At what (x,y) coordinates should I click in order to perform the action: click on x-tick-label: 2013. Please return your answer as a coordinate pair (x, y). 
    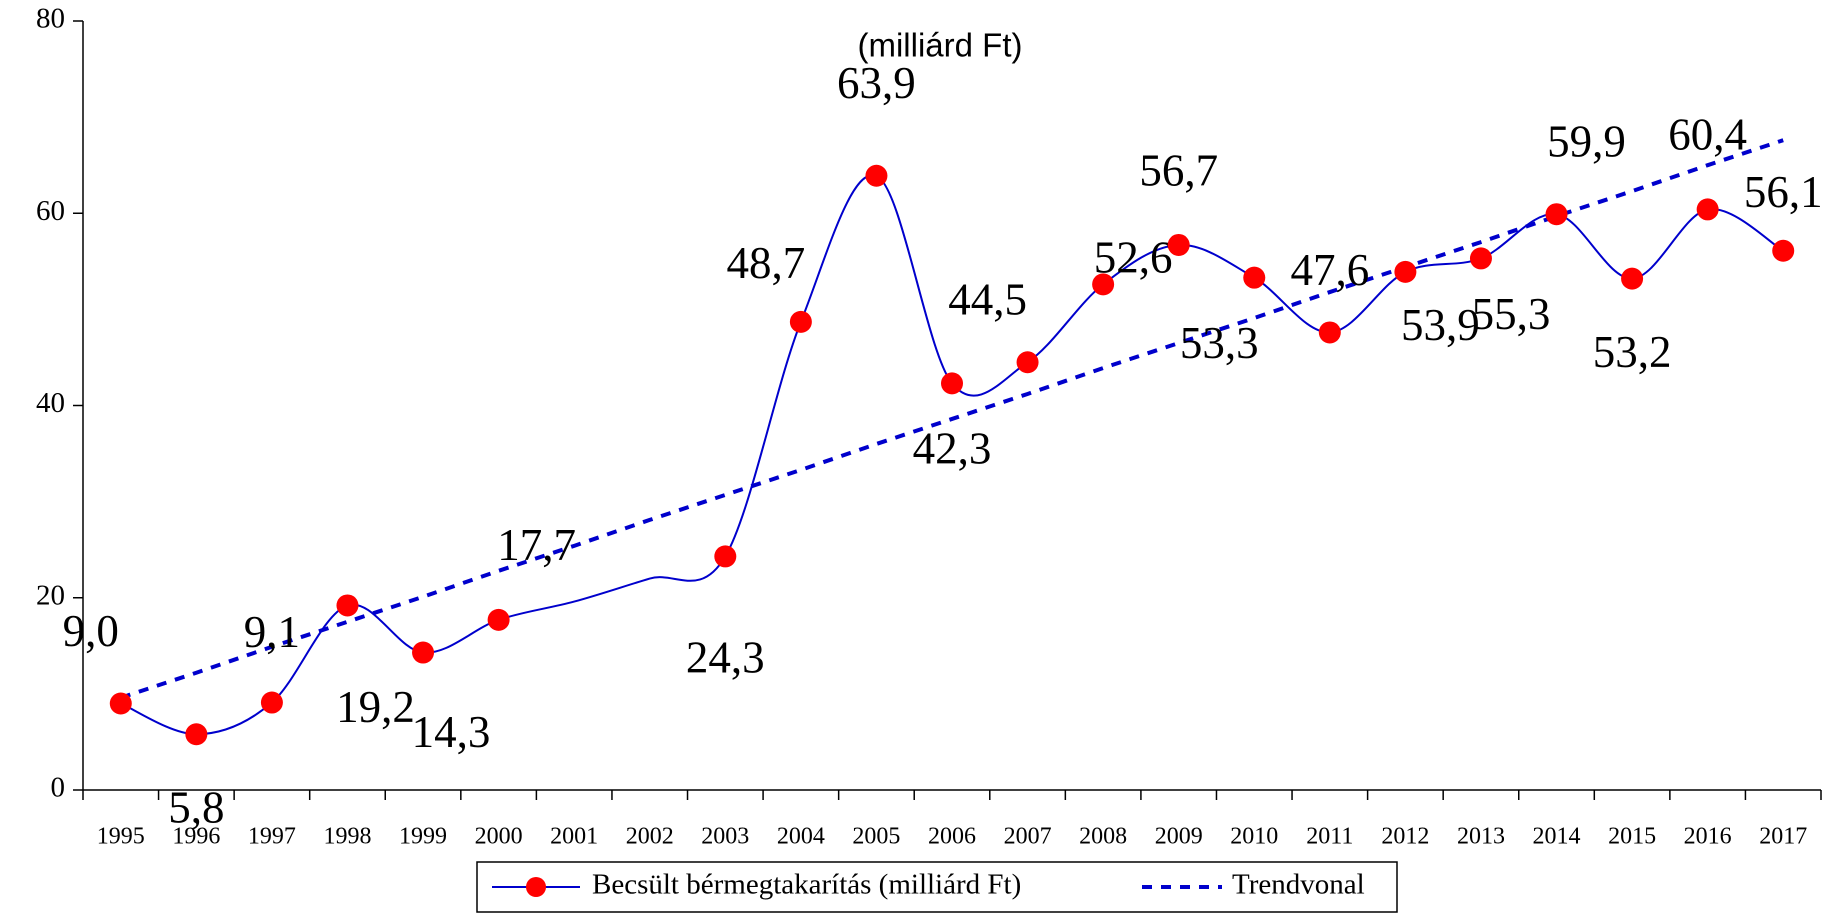
    Looking at the image, I should click on (1481, 837).